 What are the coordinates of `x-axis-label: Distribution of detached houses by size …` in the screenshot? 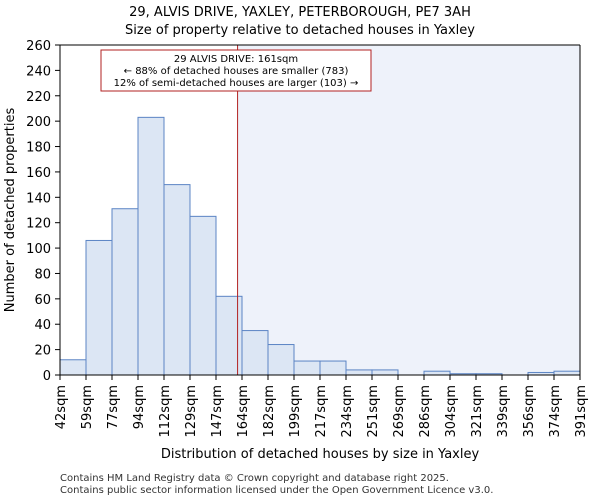 It's located at (320, 454).